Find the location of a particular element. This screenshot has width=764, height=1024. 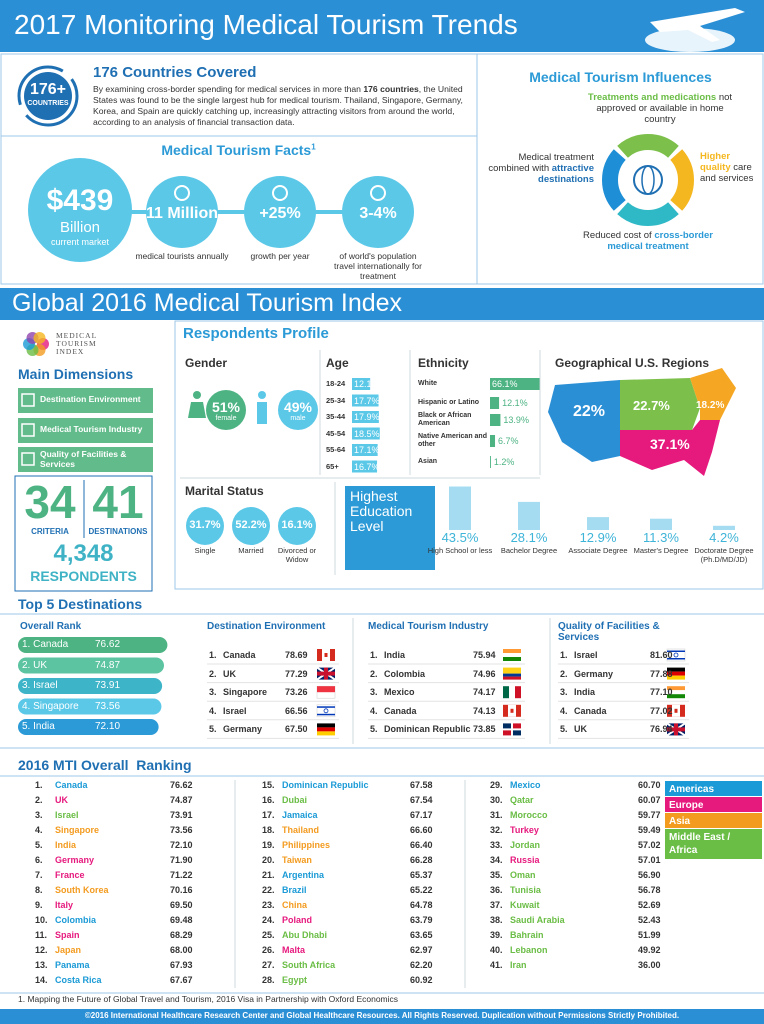

score: 60.07 is located at coordinates (649, 800).